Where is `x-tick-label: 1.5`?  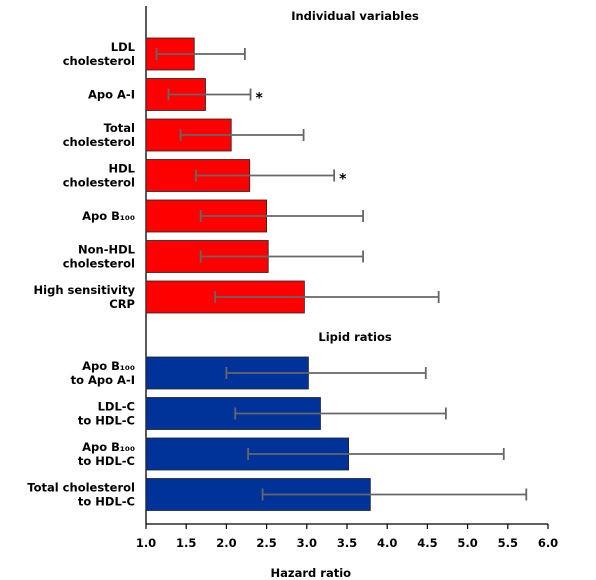 x-tick-label: 1.5 is located at coordinates (186, 543).